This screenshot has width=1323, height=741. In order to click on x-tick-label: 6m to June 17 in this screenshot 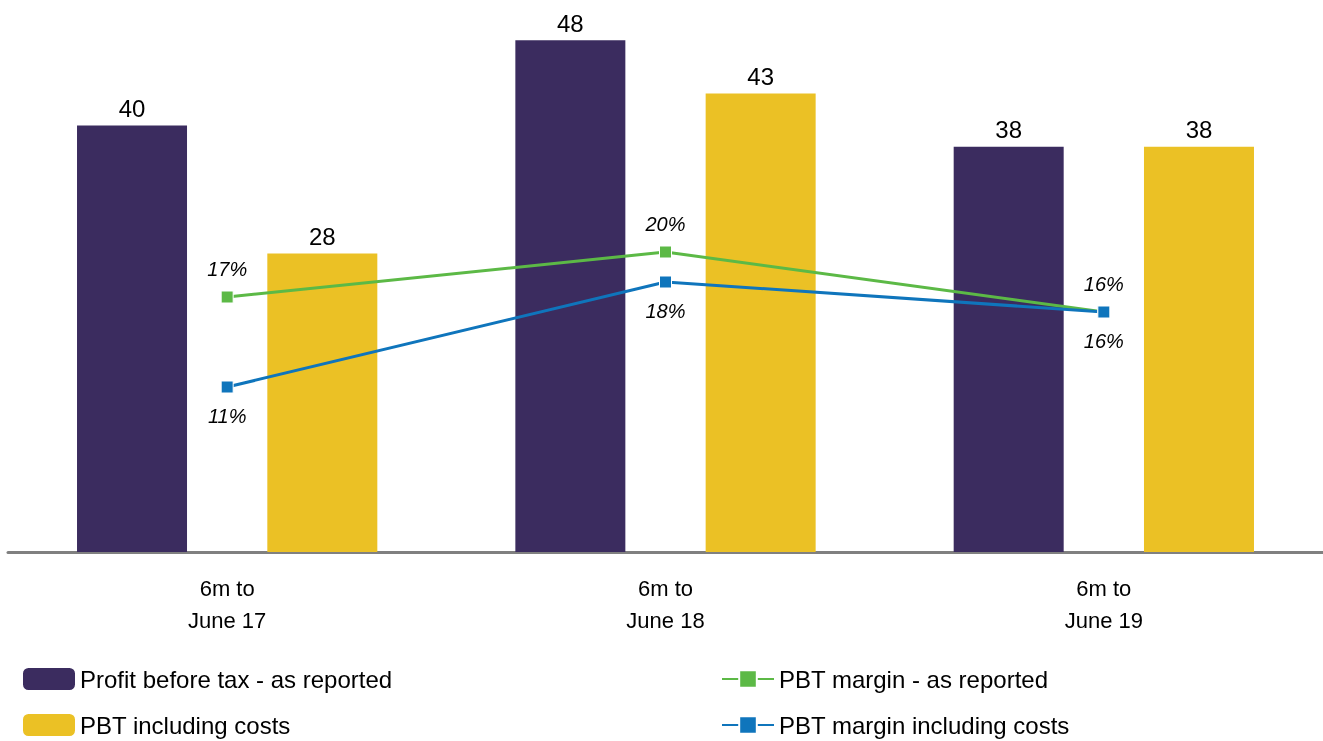, I will do `click(227, 604)`.